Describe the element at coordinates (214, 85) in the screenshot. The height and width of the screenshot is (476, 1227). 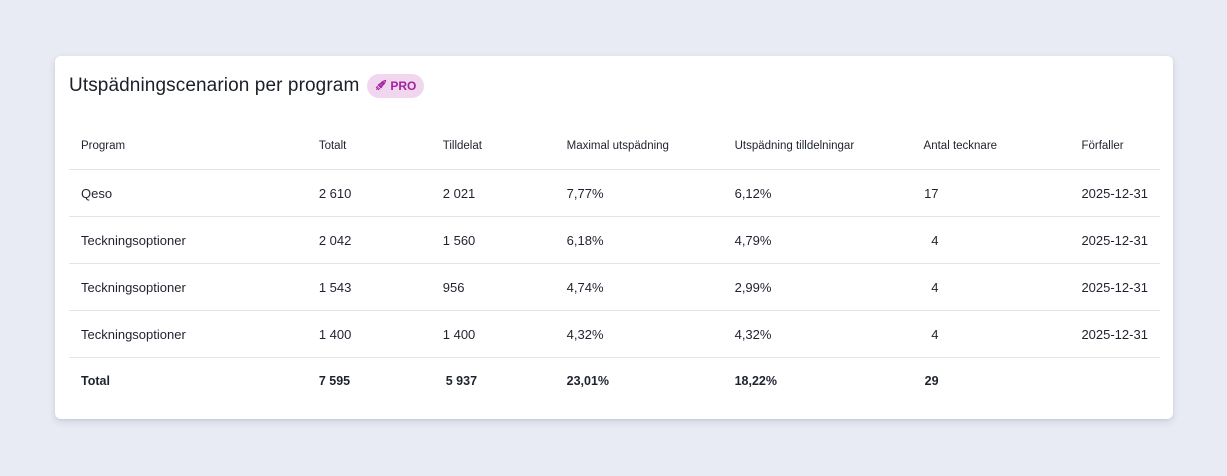
I see `card-title: Utspädningscenarion per program` at that location.